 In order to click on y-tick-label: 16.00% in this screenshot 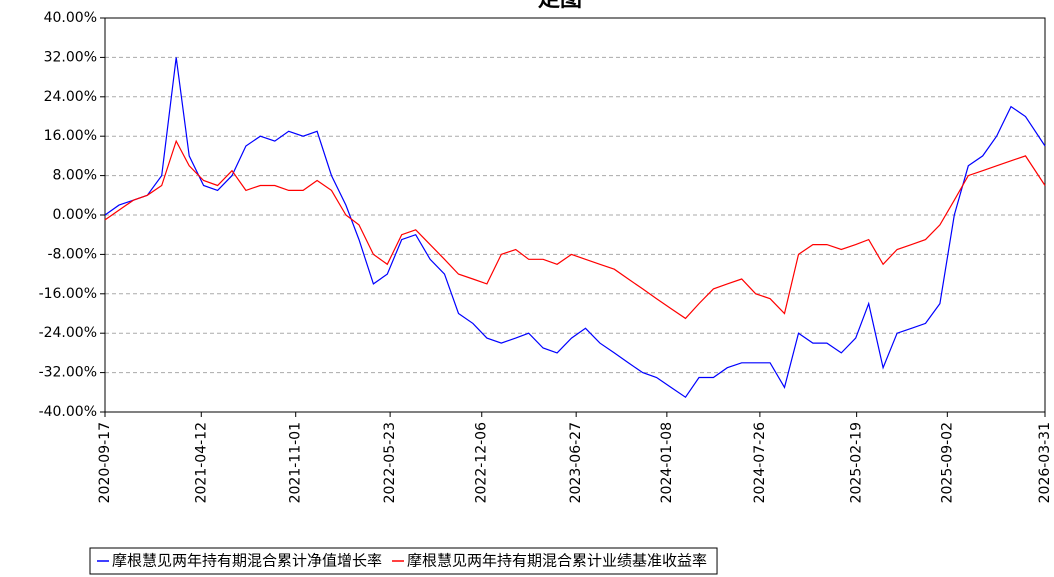, I will do `click(70, 136)`.